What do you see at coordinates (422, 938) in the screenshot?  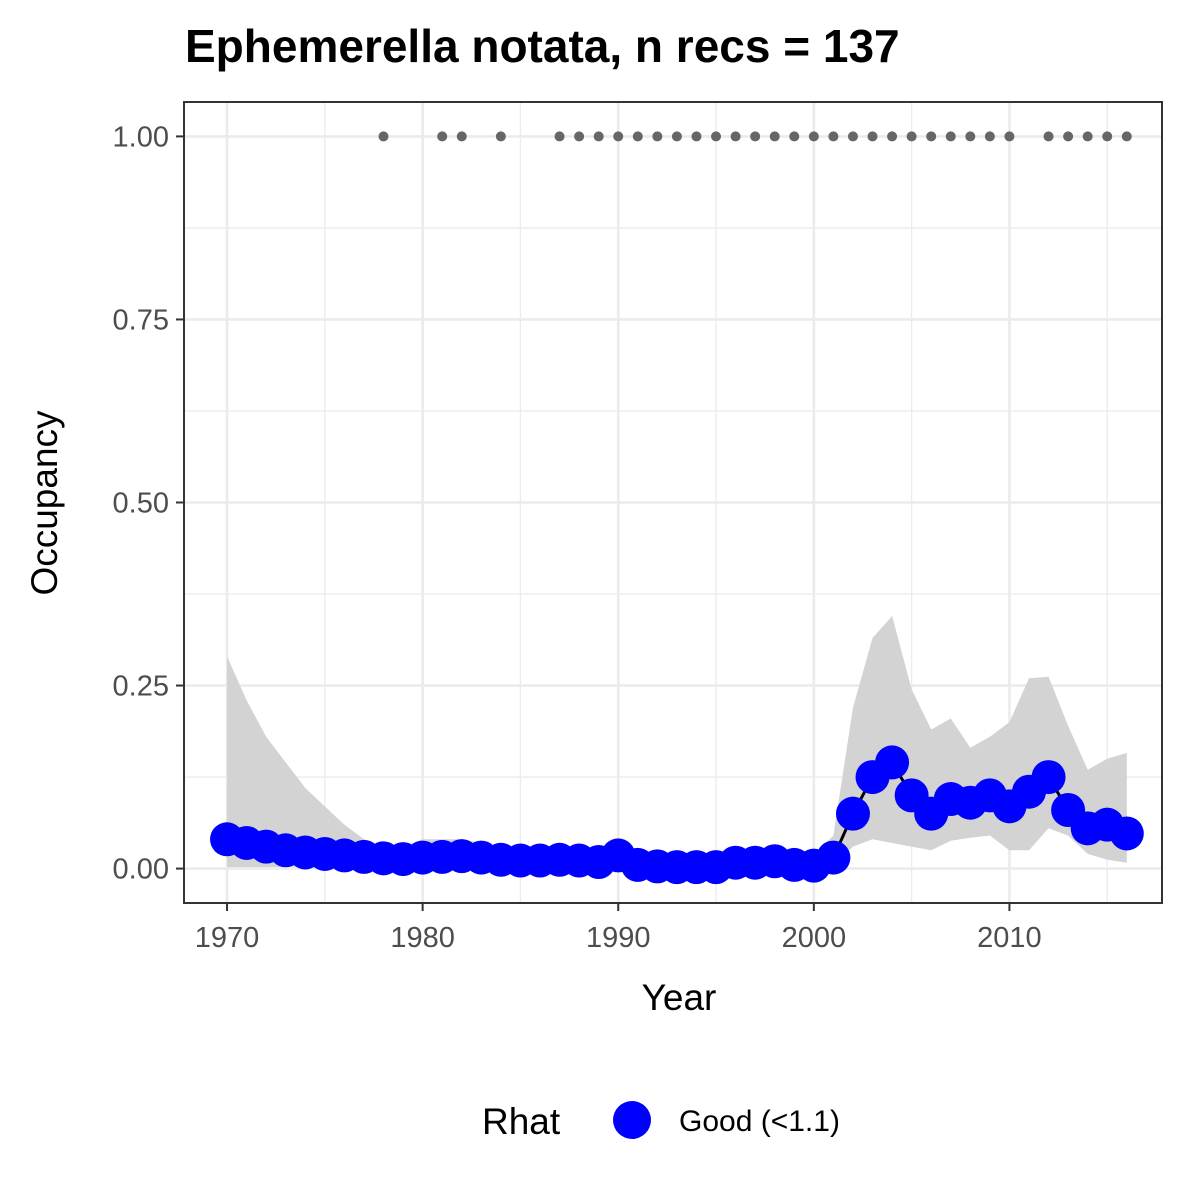 I see `x-tick-label: 1980` at bounding box center [422, 938].